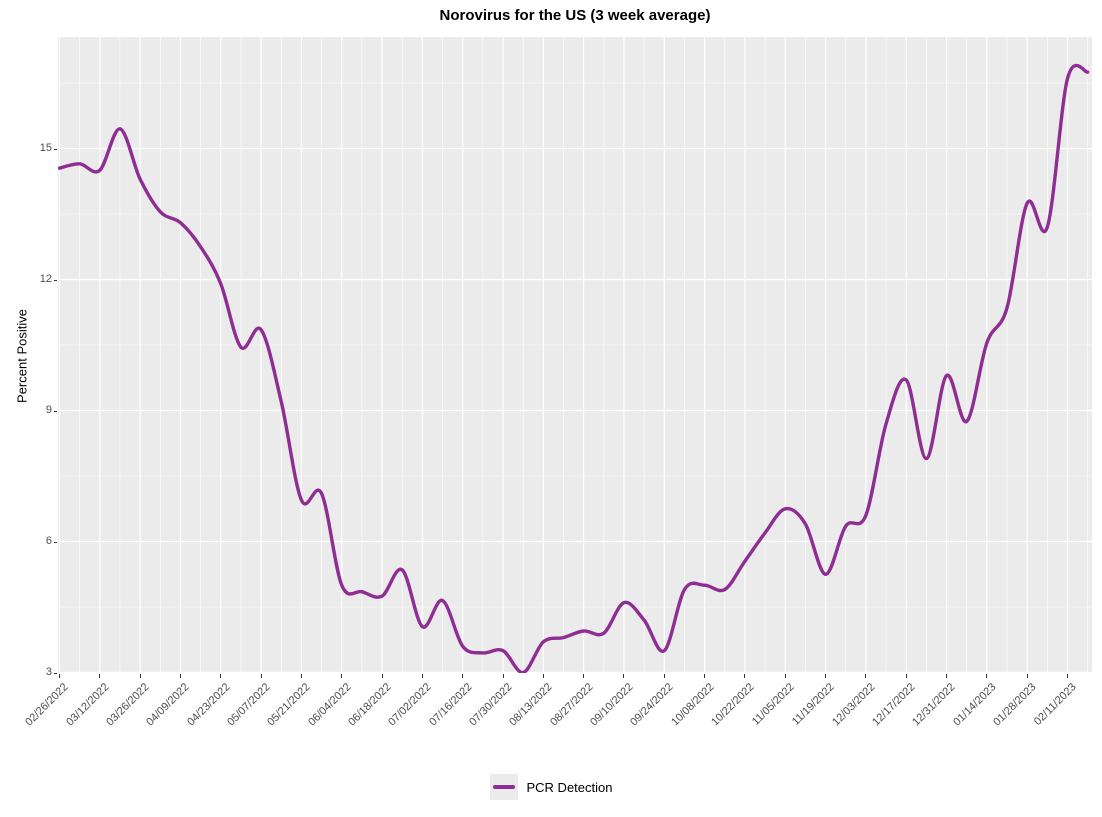 The image size is (1102, 817). I want to click on x-tick-label: 02/26/2022, so click(47, 705).